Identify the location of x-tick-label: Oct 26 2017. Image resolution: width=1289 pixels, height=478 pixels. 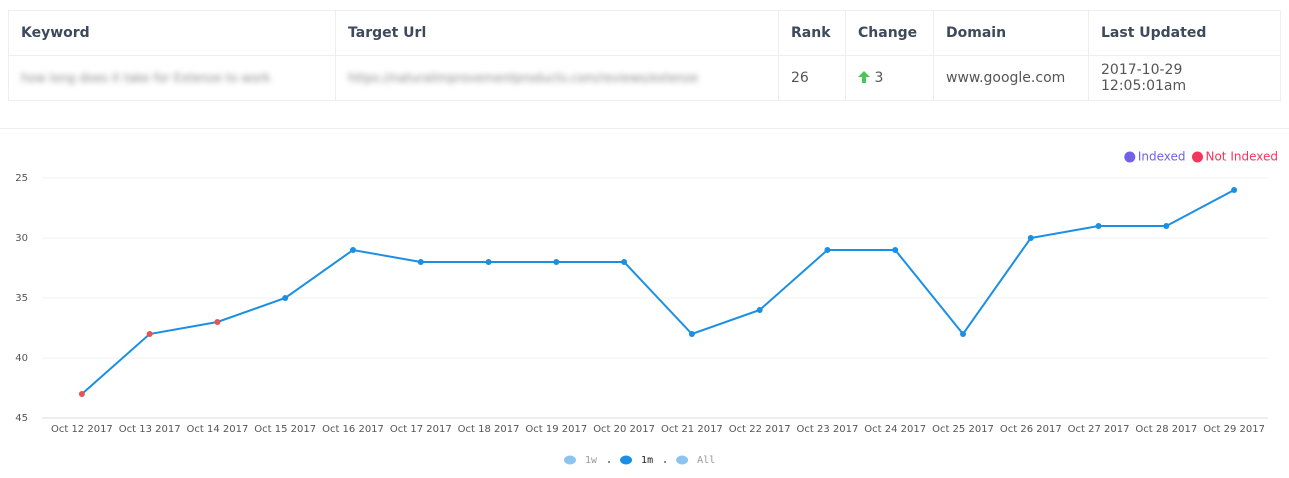
(1031, 429).